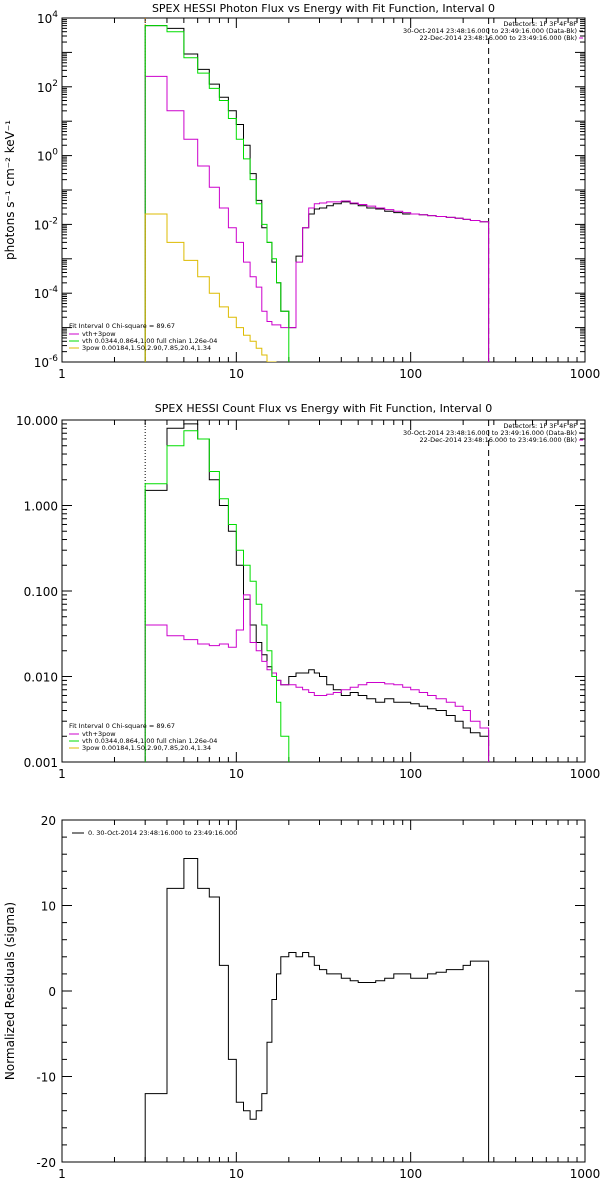 The image size is (600, 1200). What do you see at coordinates (55, 84) in the screenshot?
I see `y-tick-exponent: 2` at bounding box center [55, 84].